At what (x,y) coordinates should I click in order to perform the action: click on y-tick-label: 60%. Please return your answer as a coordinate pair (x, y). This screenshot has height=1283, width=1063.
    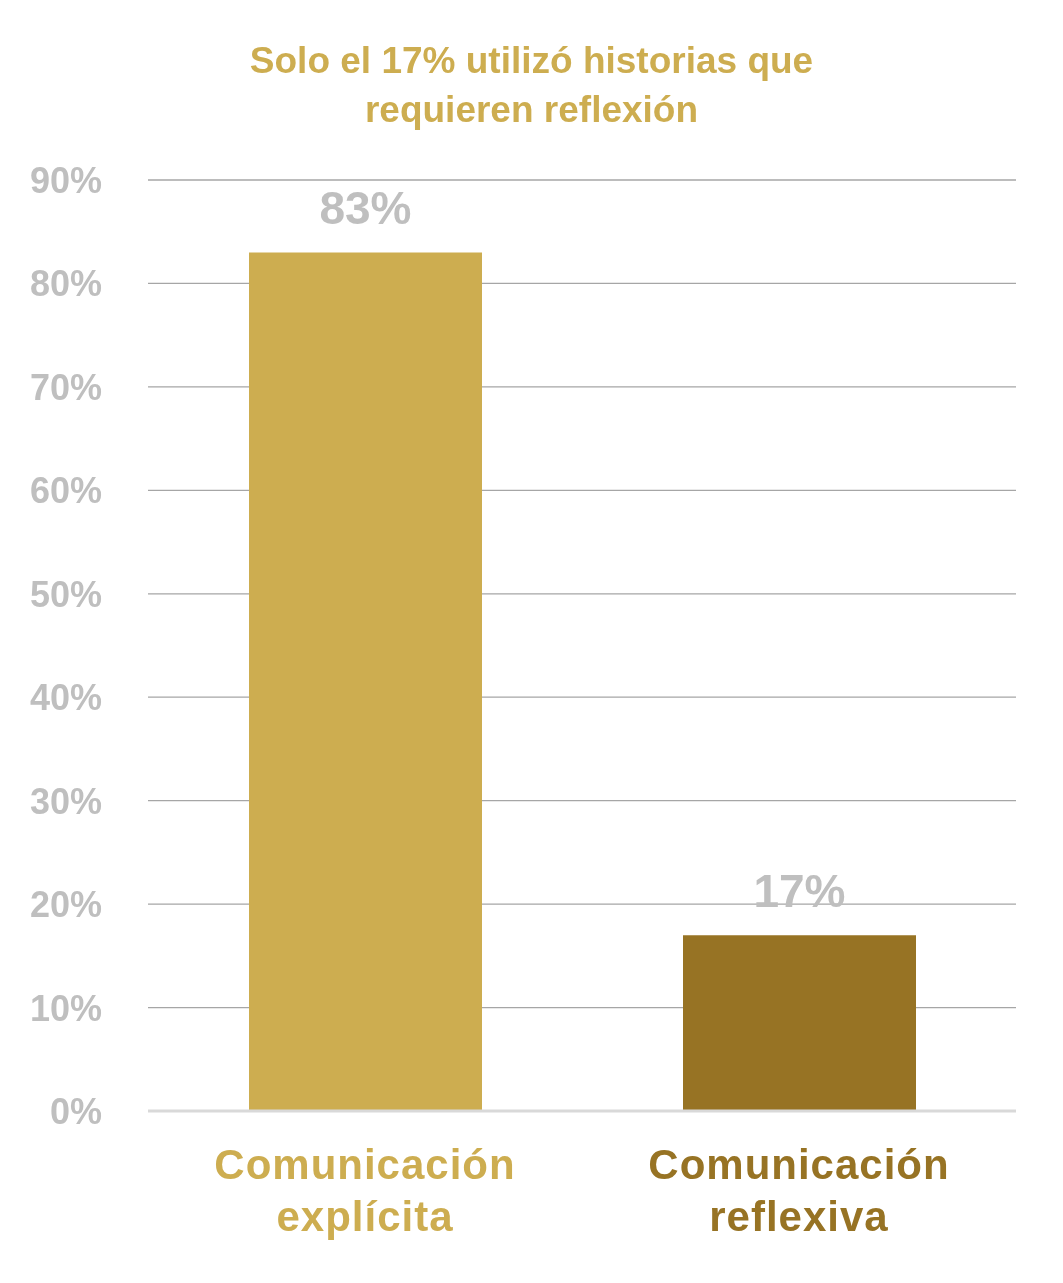
    Looking at the image, I should click on (65, 491).